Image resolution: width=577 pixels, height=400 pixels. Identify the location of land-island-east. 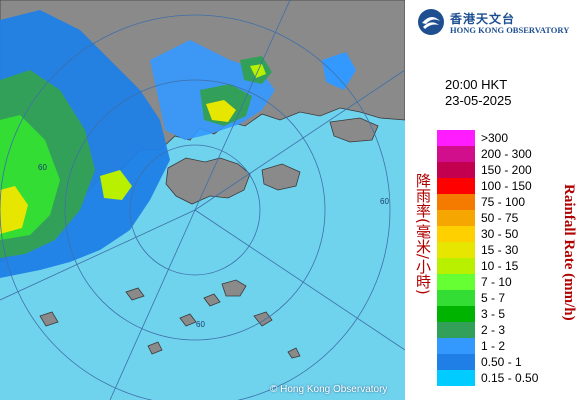
(281, 177).